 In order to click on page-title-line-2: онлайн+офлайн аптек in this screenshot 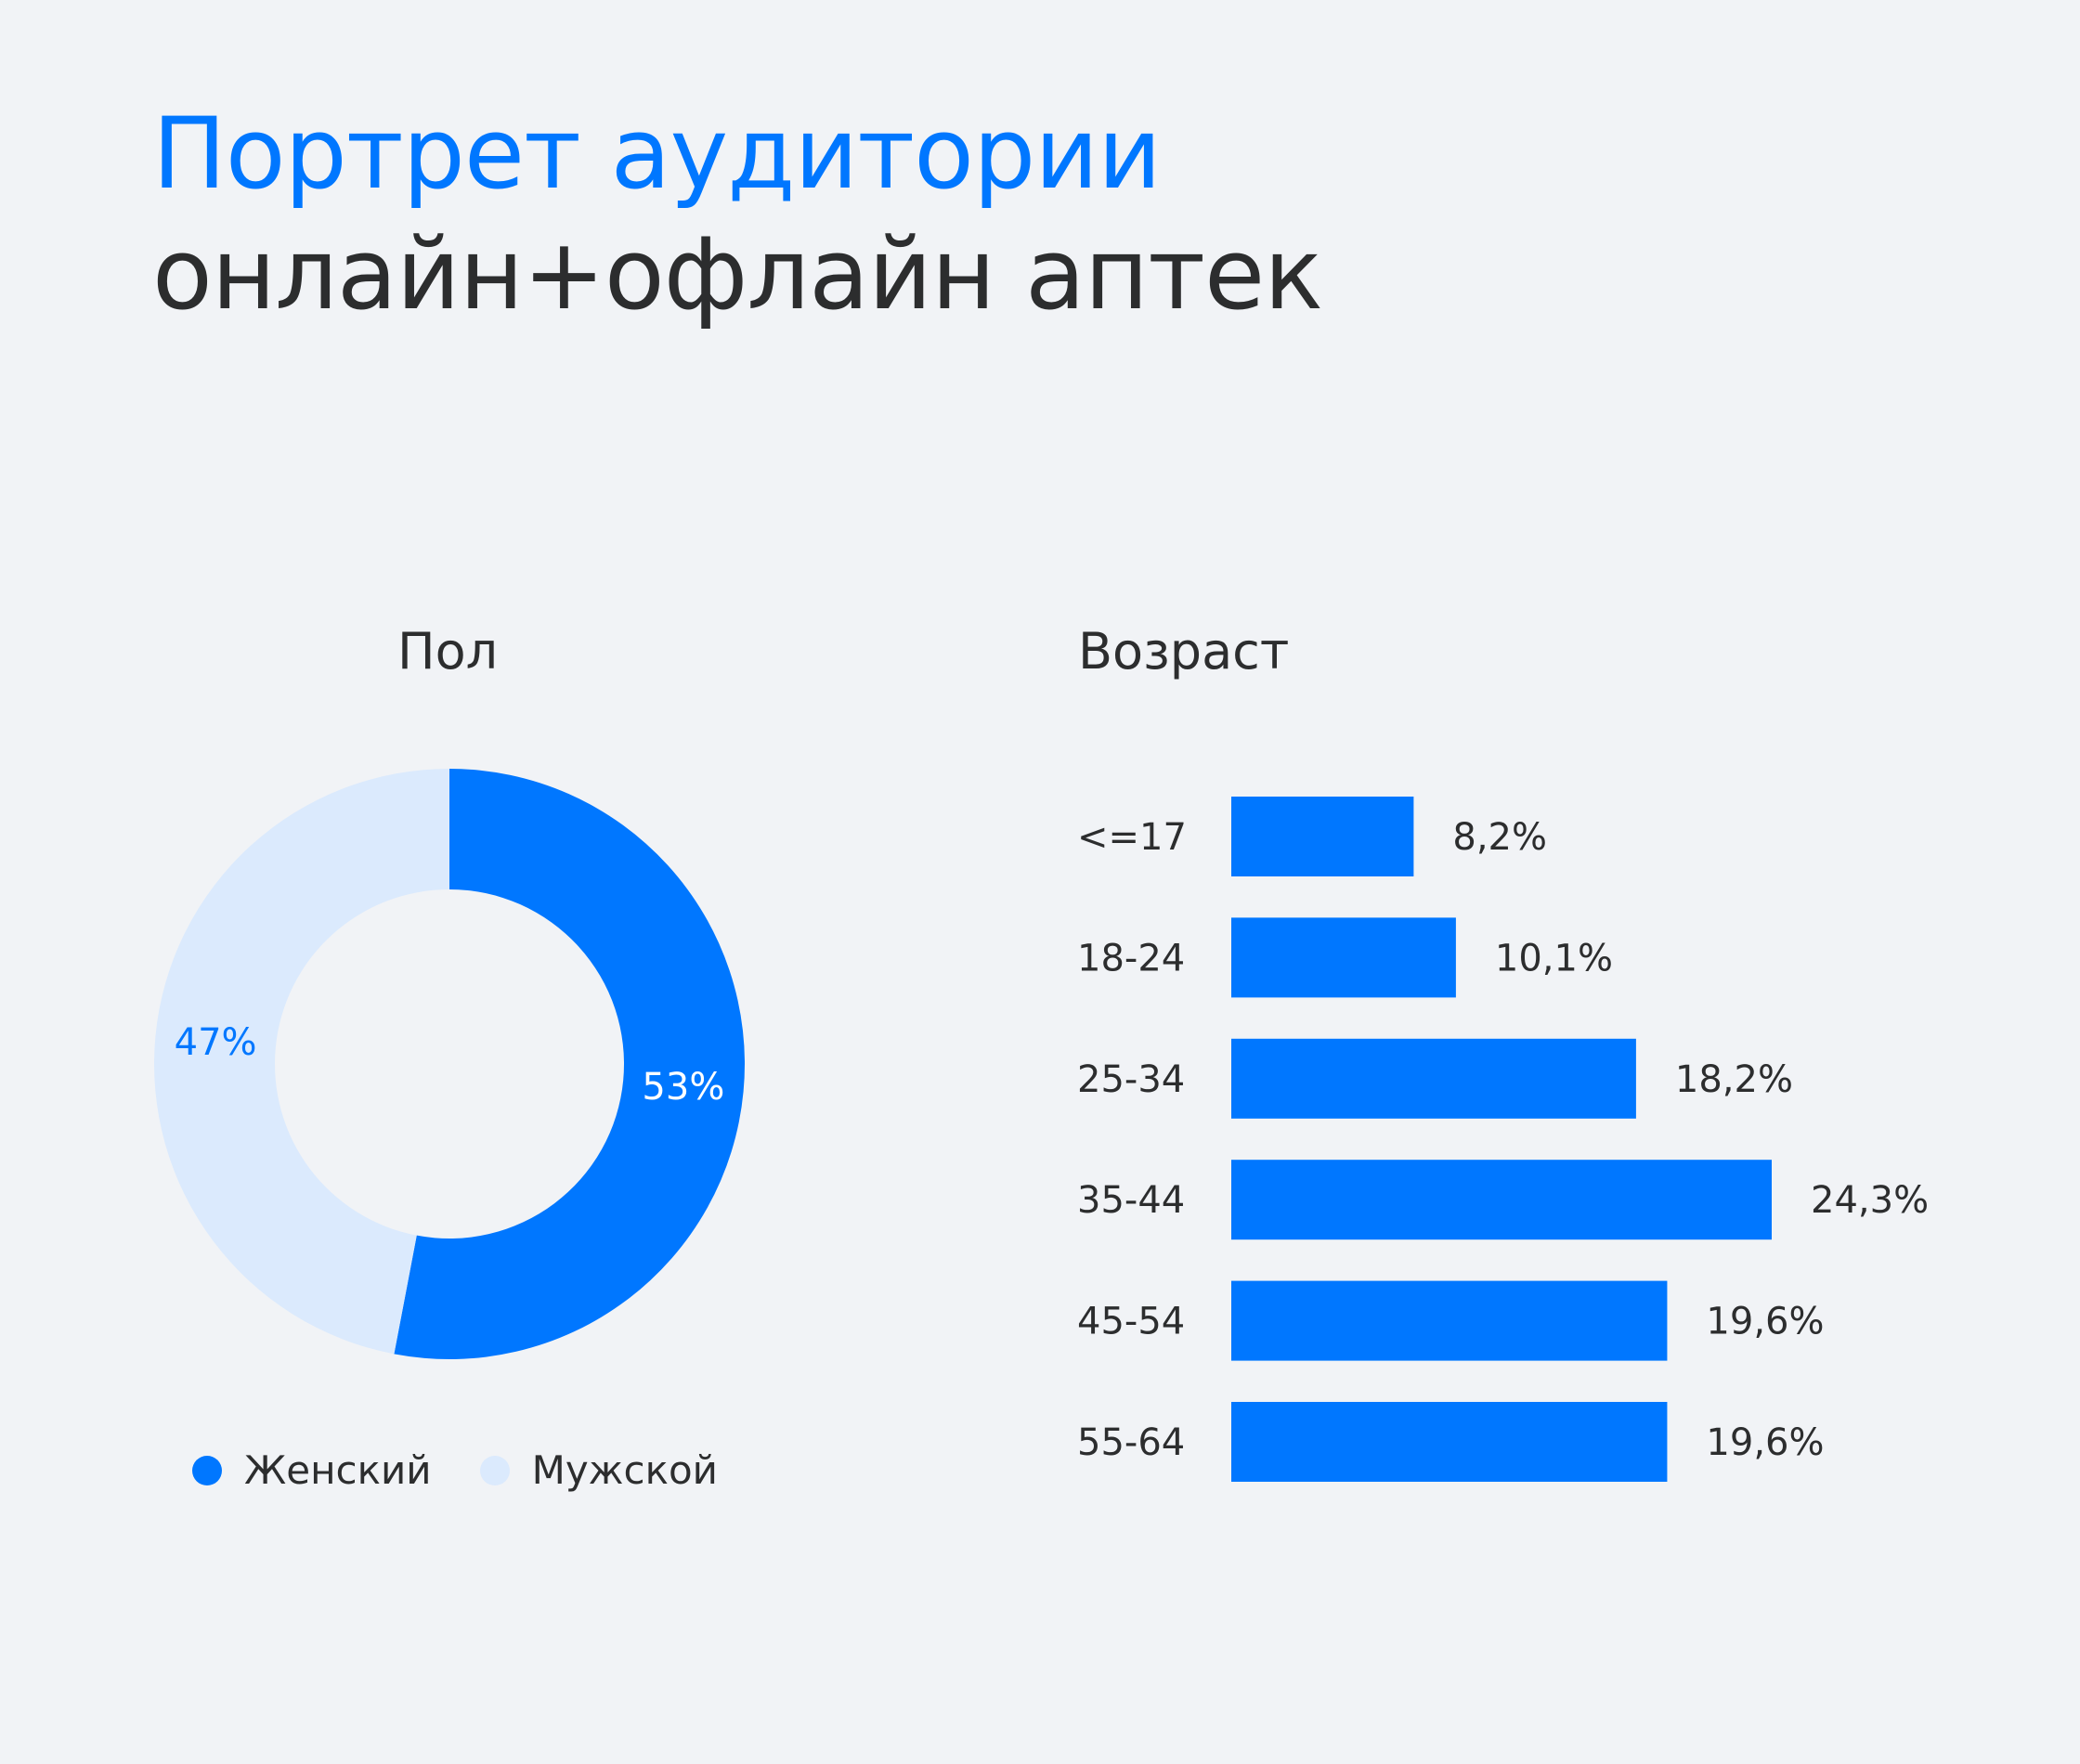, I will do `click(737, 274)`.